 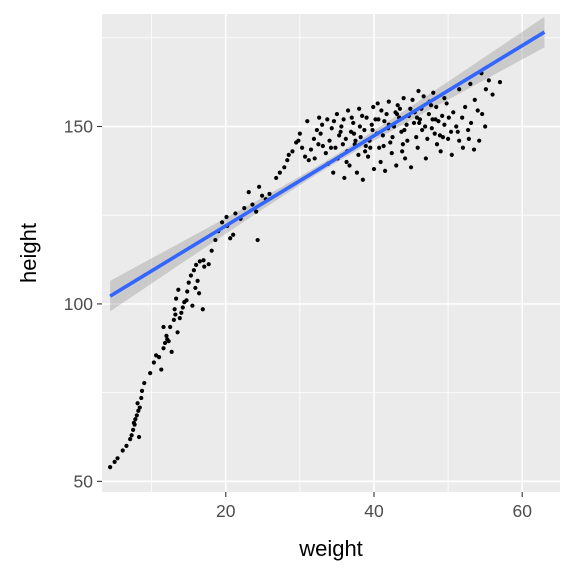 I want to click on y-tick-label: 150, so click(x=78, y=126).